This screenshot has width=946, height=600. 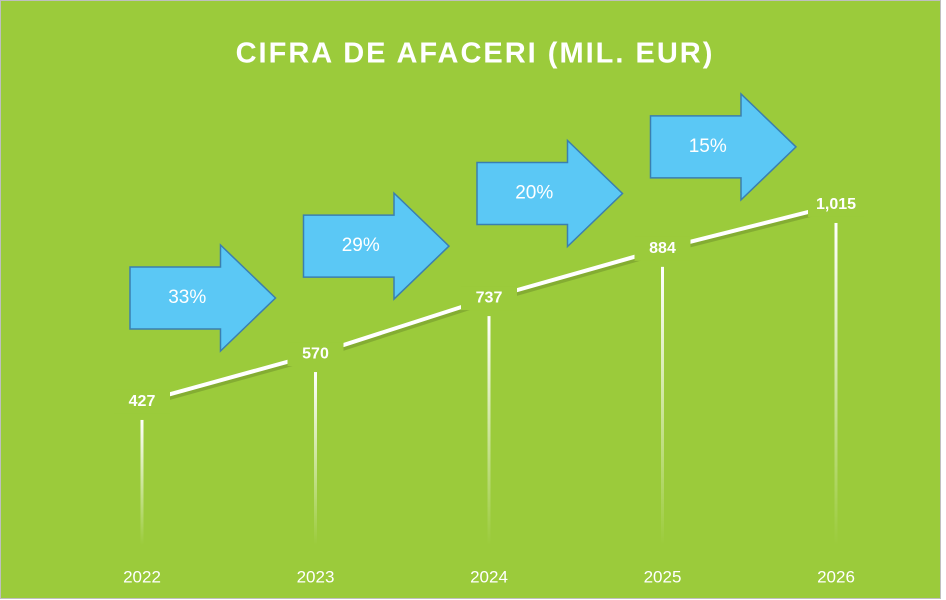 I want to click on x-tick-label: 2022, so click(x=142, y=576).